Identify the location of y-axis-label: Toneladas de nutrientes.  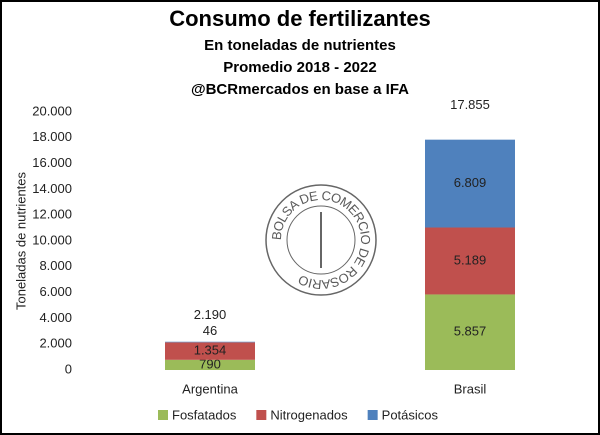
(20, 240).